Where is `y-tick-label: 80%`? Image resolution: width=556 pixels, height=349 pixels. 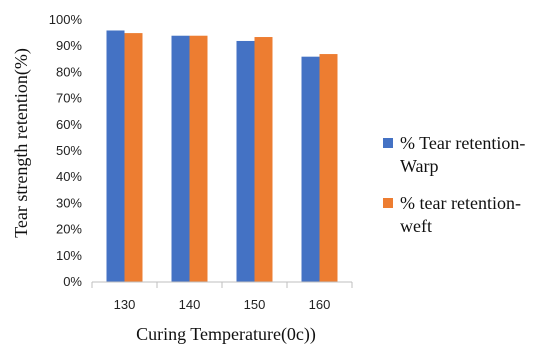
y-tick-label: 80% is located at coordinates (69, 71).